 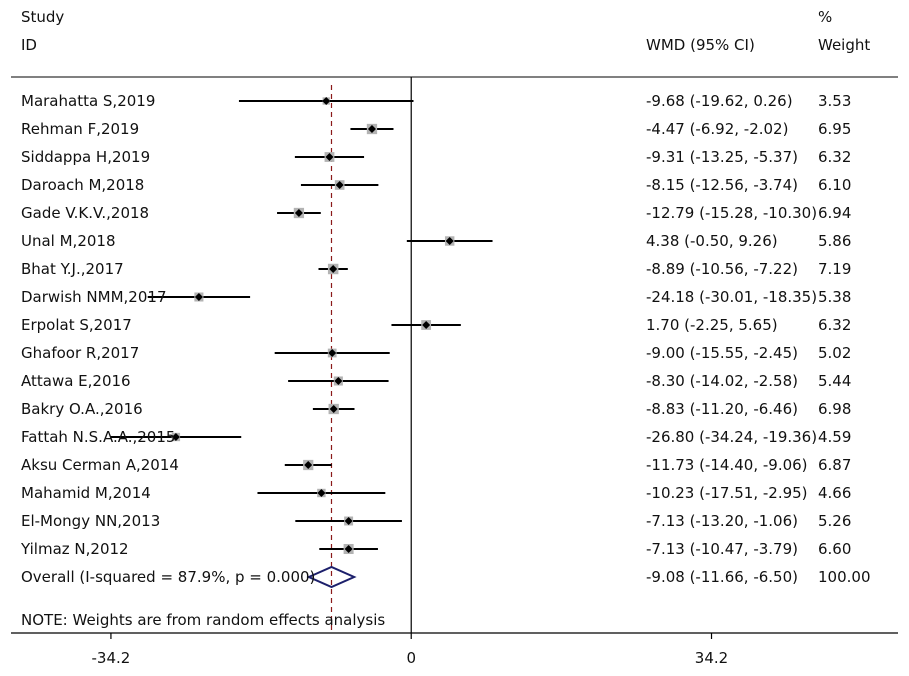 I want to click on row-ci-3: -9.31 (-13.25, -5.37), so click(x=722, y=157).